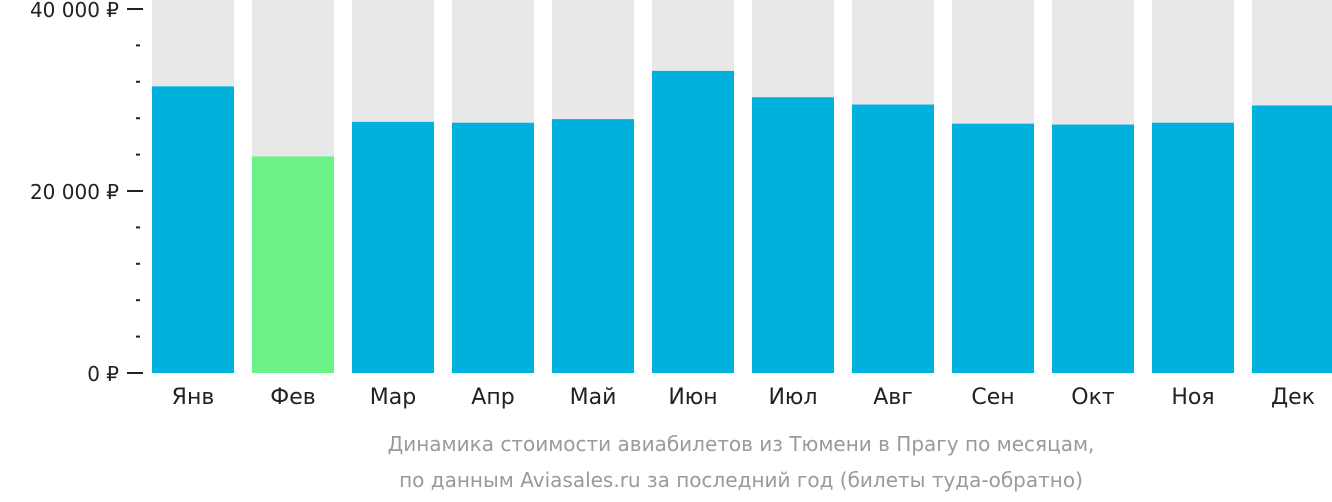  What do you see at coordinates (74, 11) in the screenshot?
I see `y-tick-label-3: 40 000 ₽` at bounding box center [74, 11].